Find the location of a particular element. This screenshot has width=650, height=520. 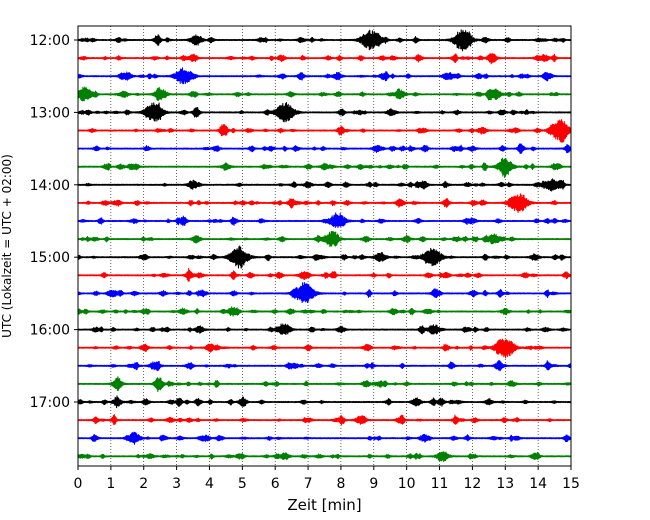

x-tick-label: 13 is located at coordinates (505, 484).